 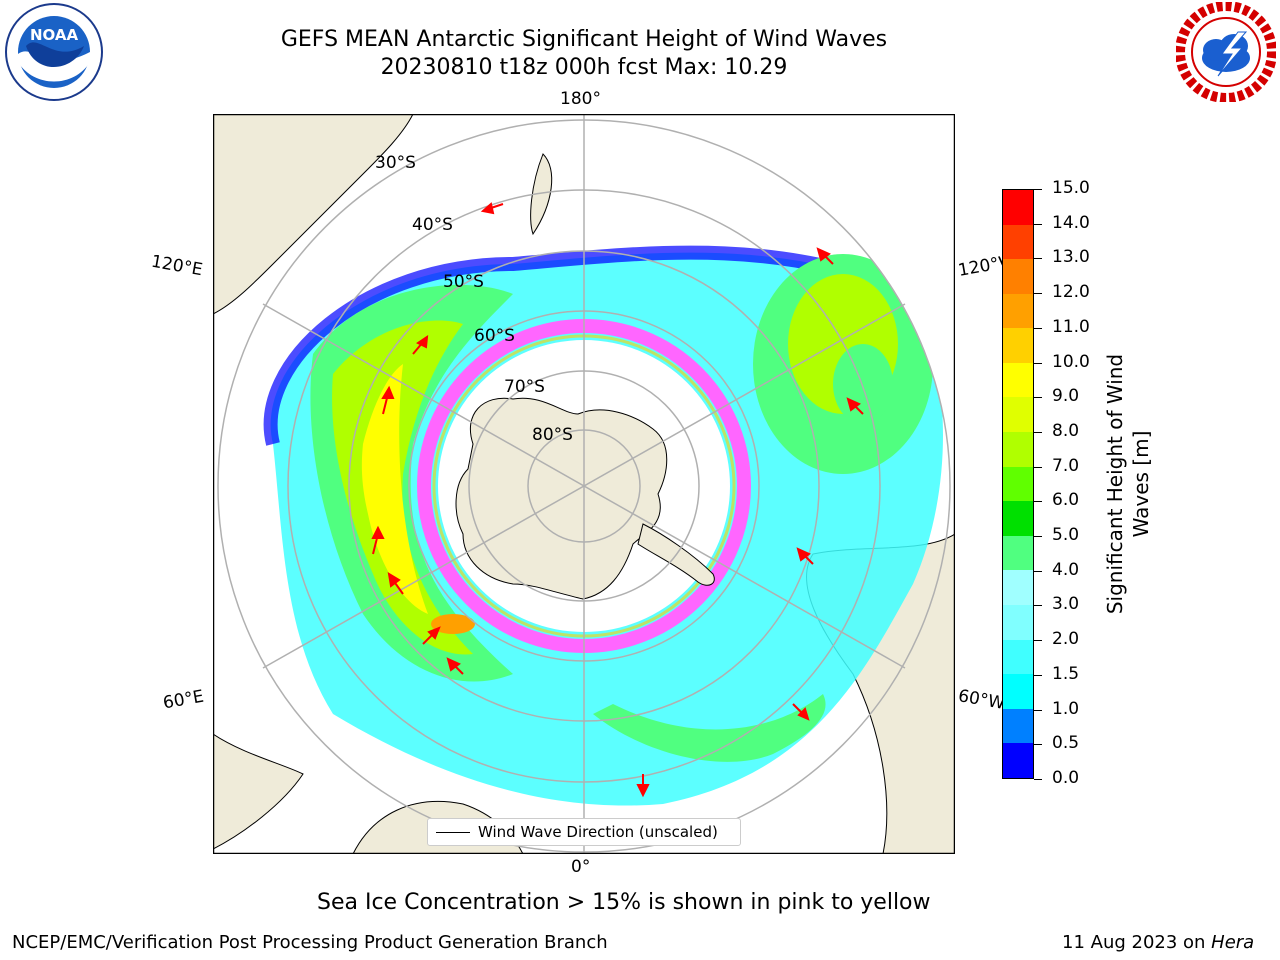 What do you see at coordinates (580, 99) in the screenshot?
I see `lon-label-180: 180°` at bounding box center [580, 99].